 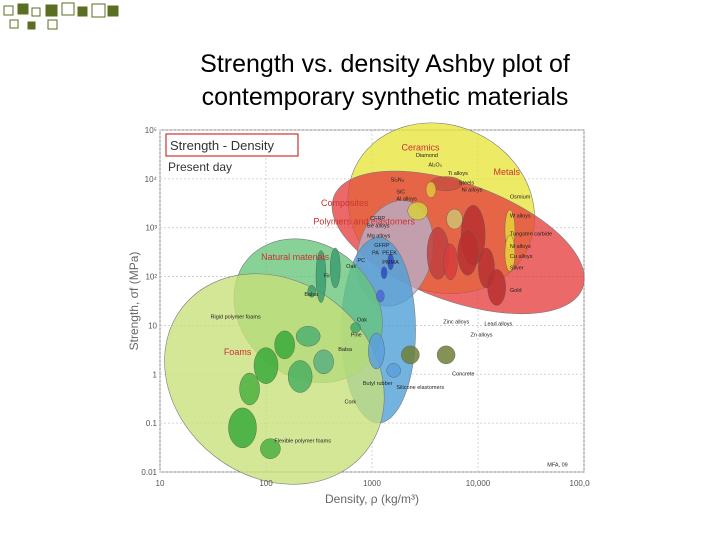 What do you see at coordinates (377, 219) in the screenshot?
I see `annotation-label: CFRP` at bounding box center [377, 219].